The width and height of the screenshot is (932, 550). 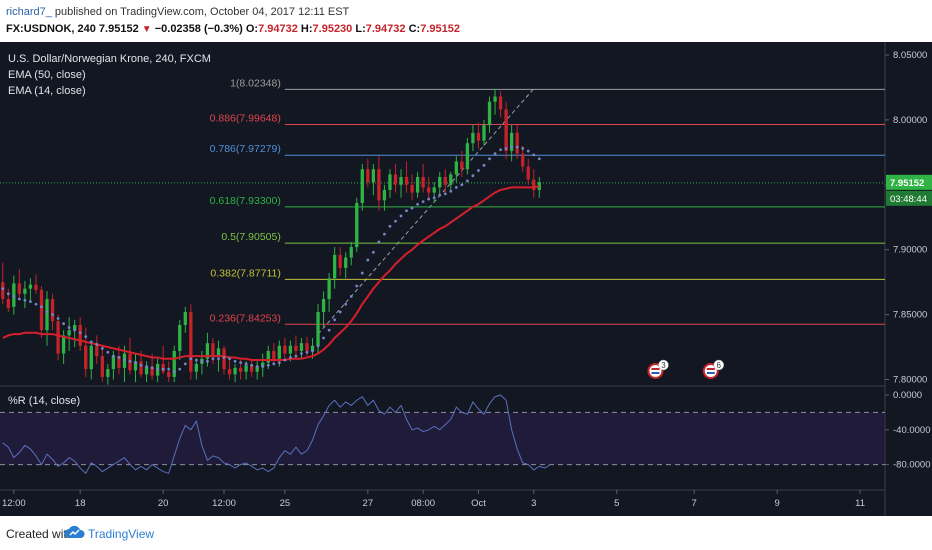 I want to click on date-tick-label: 5, so click(x=616, y=503).